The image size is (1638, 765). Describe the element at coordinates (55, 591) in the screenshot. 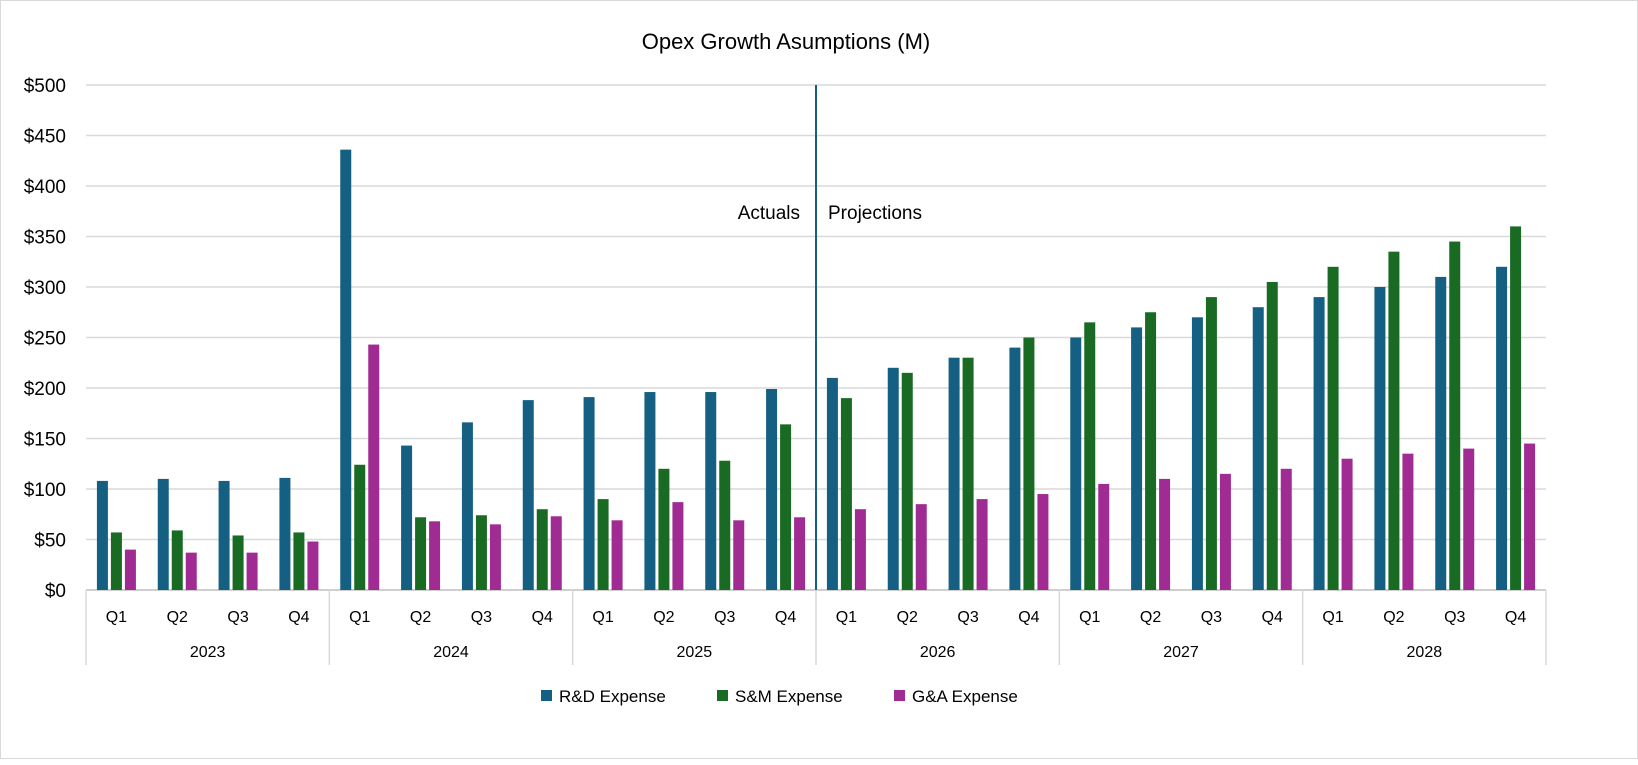

I see `y-tick-label: $0` at that location.